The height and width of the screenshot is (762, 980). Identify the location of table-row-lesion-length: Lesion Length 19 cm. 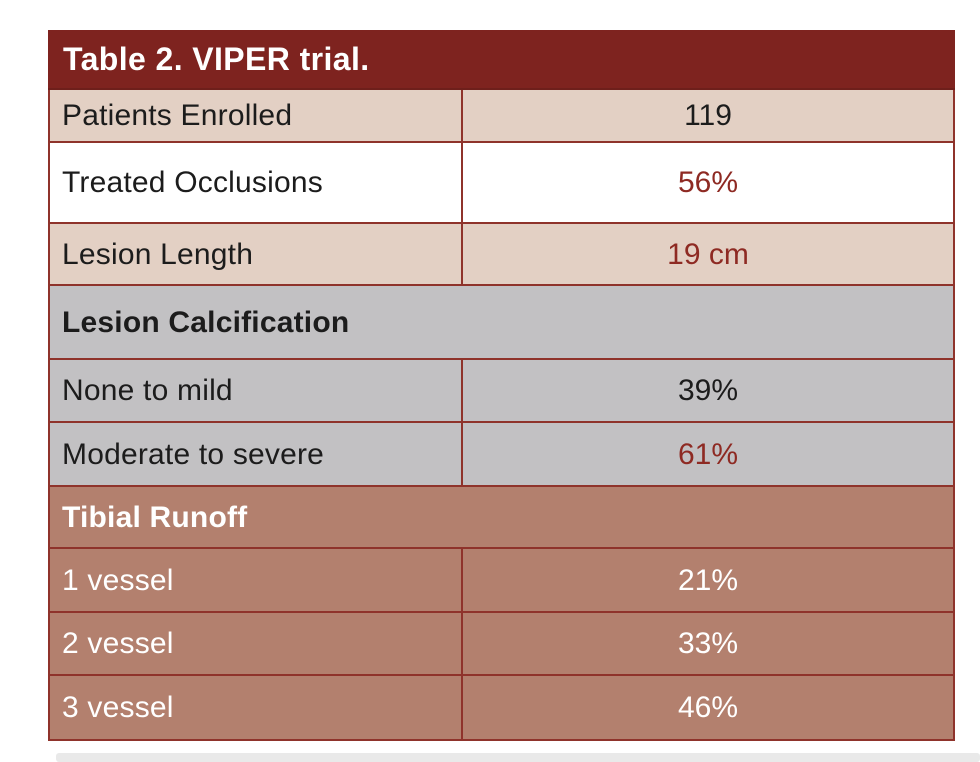
(502, 254).